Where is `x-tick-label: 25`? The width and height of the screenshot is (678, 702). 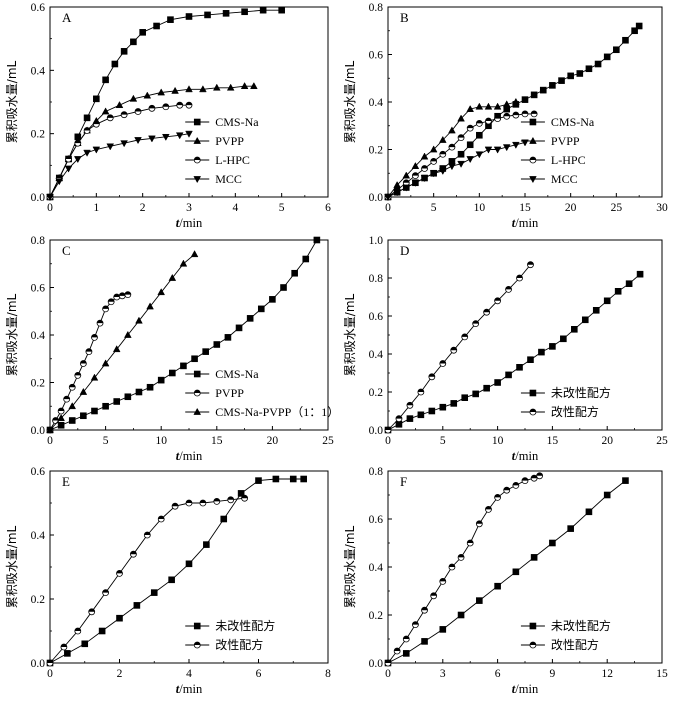 x-tick-label: 25 is located at coordinates (617, 208).